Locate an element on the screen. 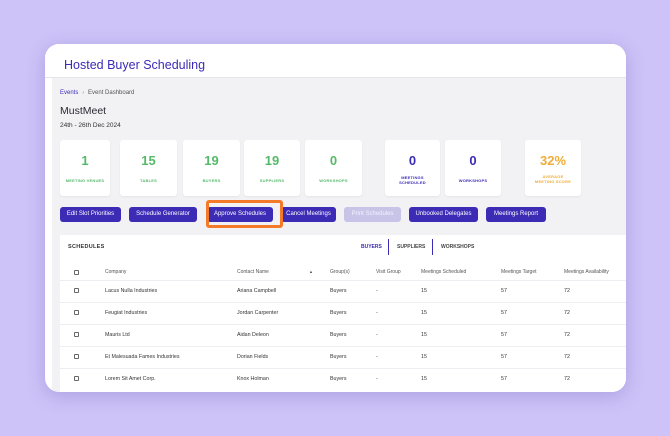 This screenshot has width=670, height=436. select-all-checkbox is located at coordinates (76, 272).